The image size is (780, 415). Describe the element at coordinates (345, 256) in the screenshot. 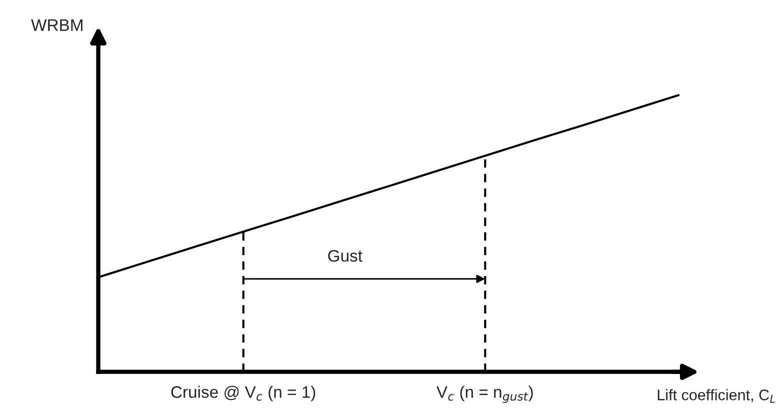

I see `annotation: Gust` at that location.